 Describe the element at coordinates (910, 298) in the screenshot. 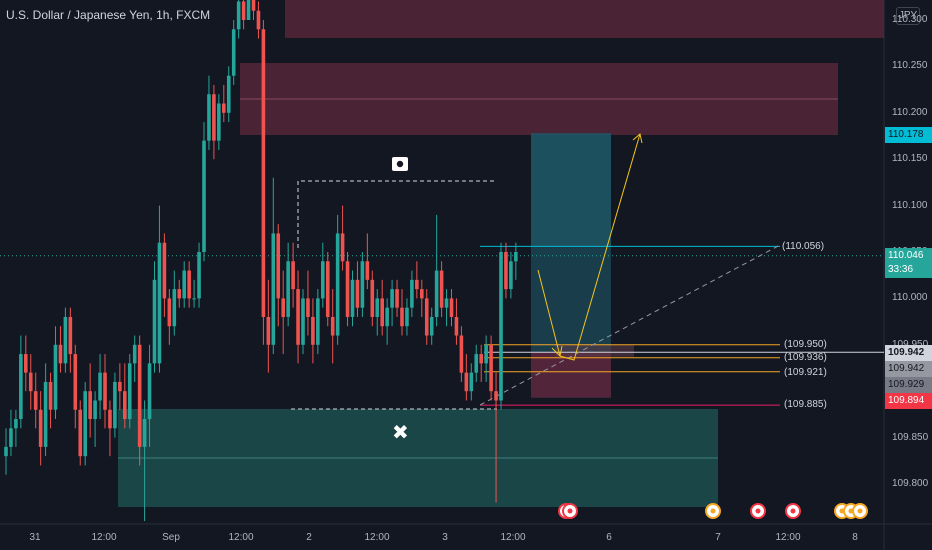

I see `price-tick-label: 110.000` at that location.